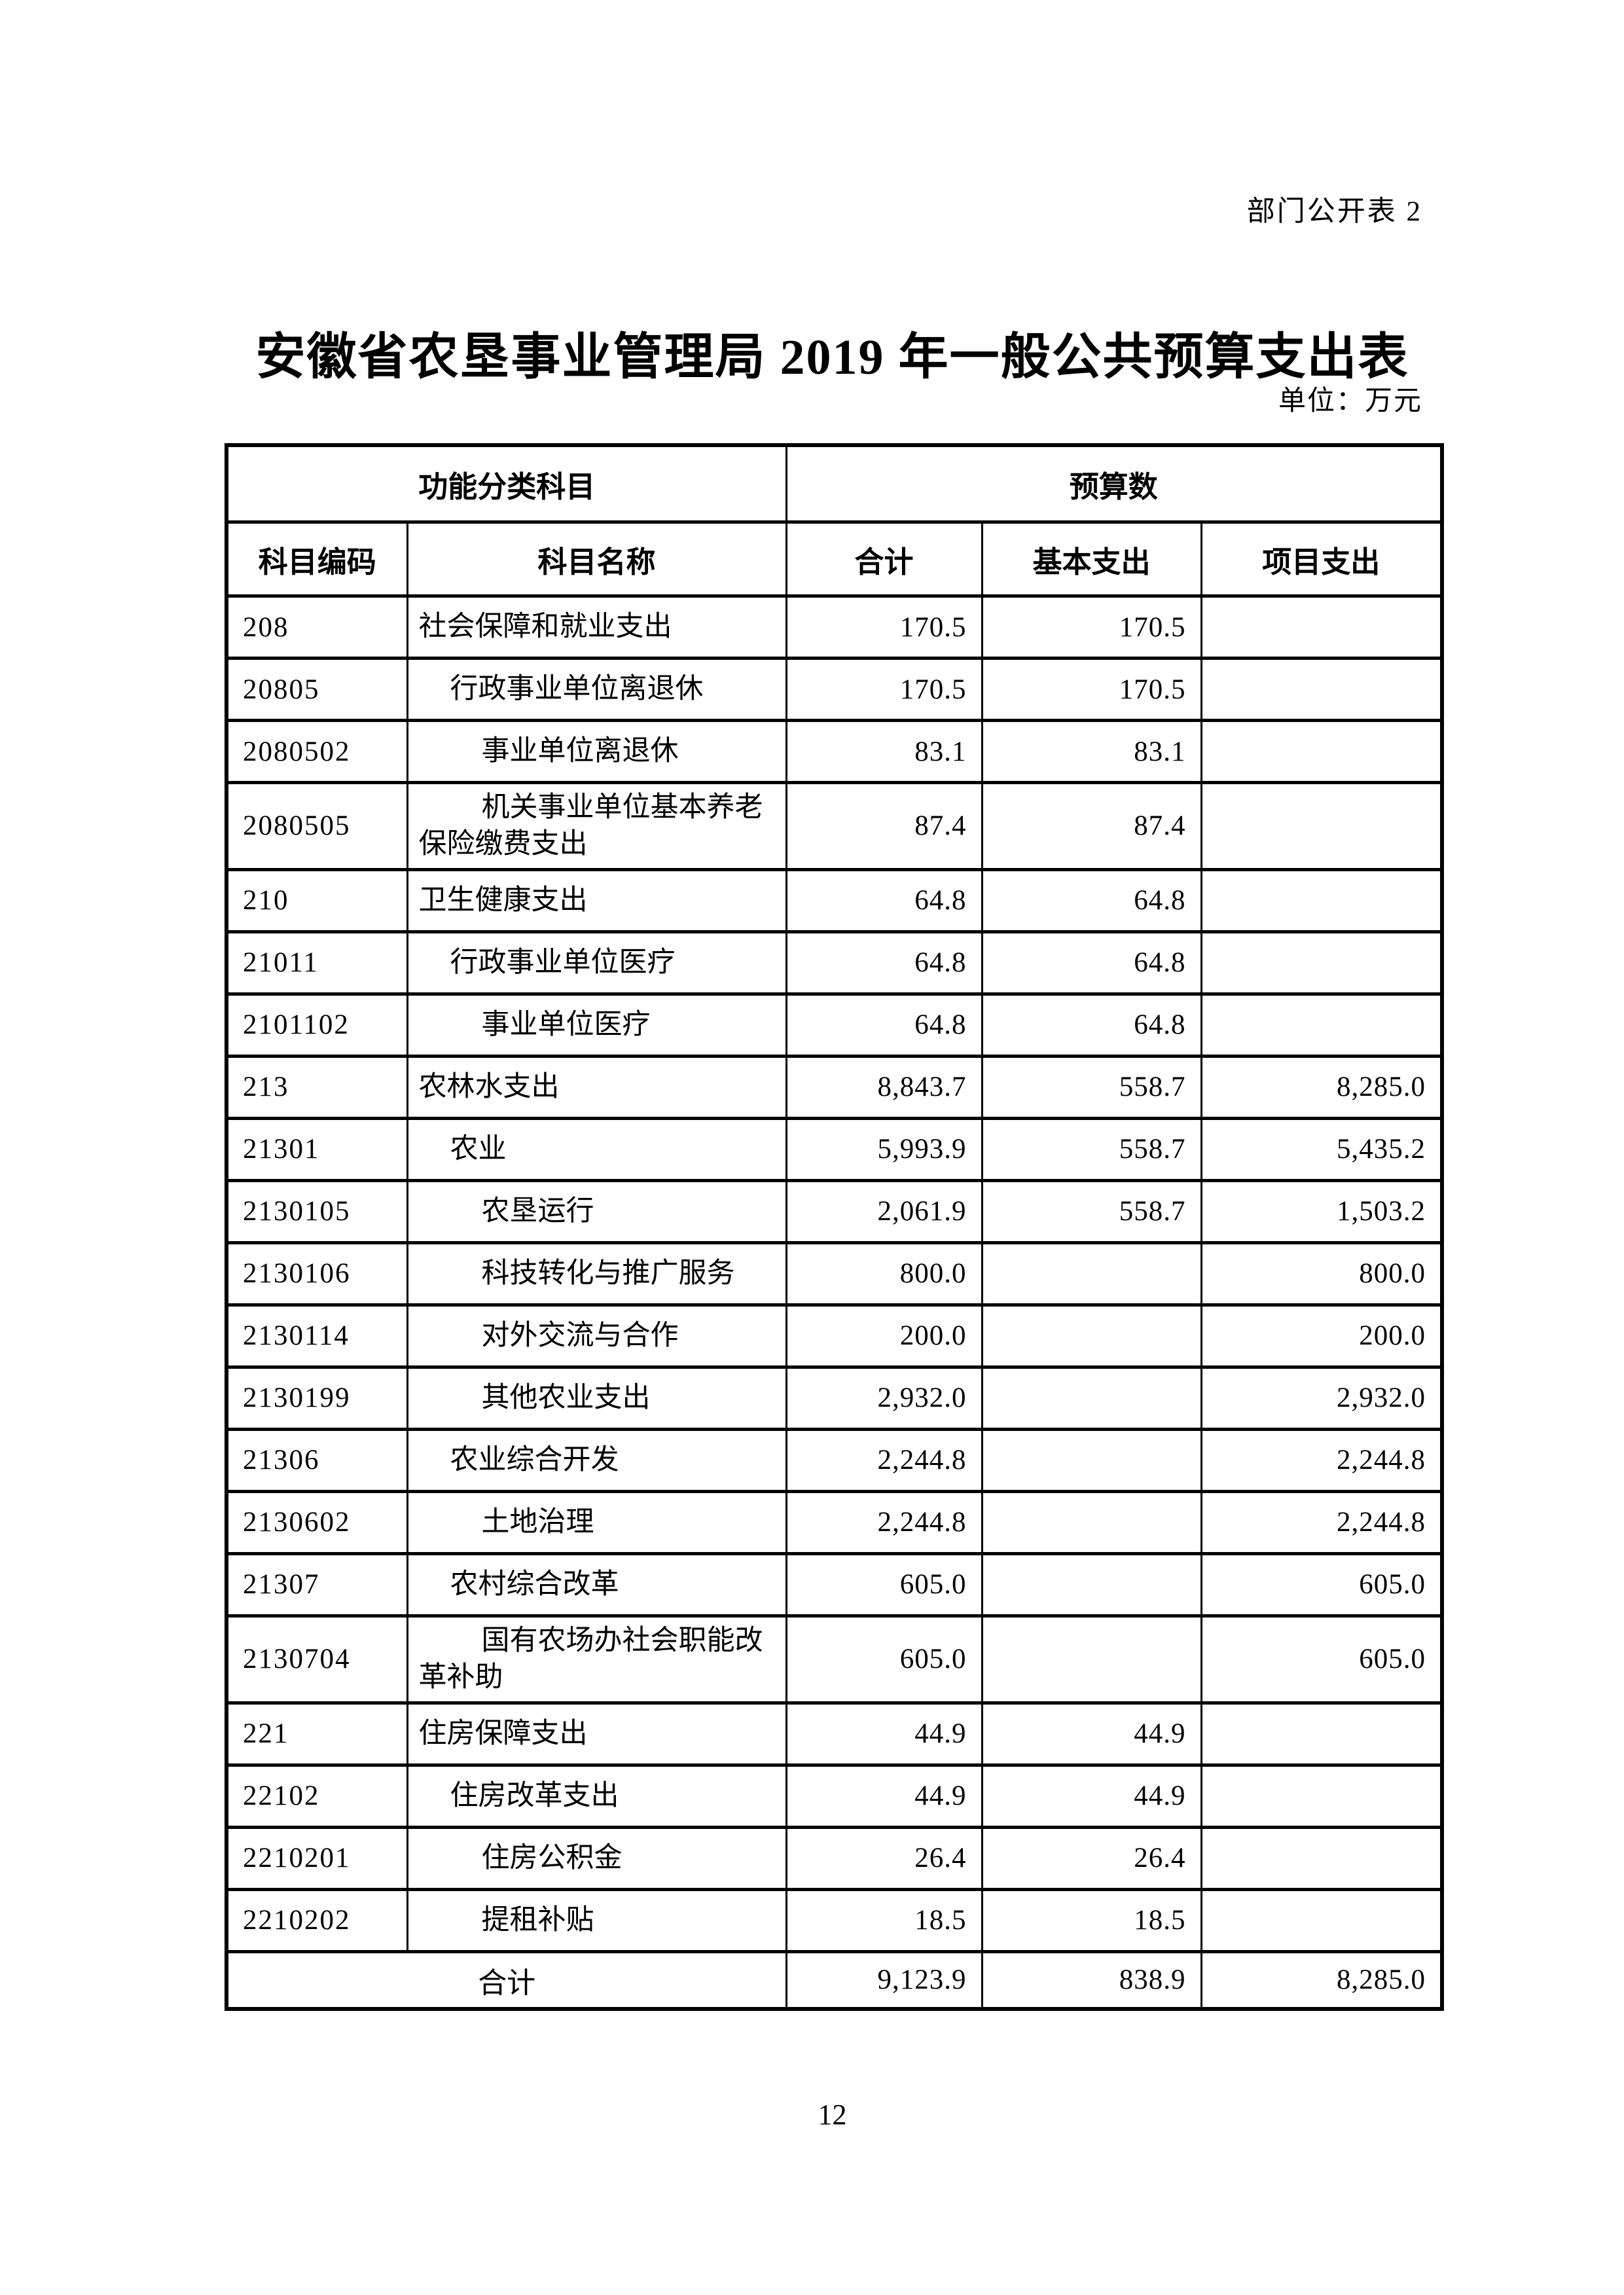 This screenshot has height=2295, width=1624. I want to click on table-row: 208 社会保障和就业支出 170.5 170.5, so click(834, 627).